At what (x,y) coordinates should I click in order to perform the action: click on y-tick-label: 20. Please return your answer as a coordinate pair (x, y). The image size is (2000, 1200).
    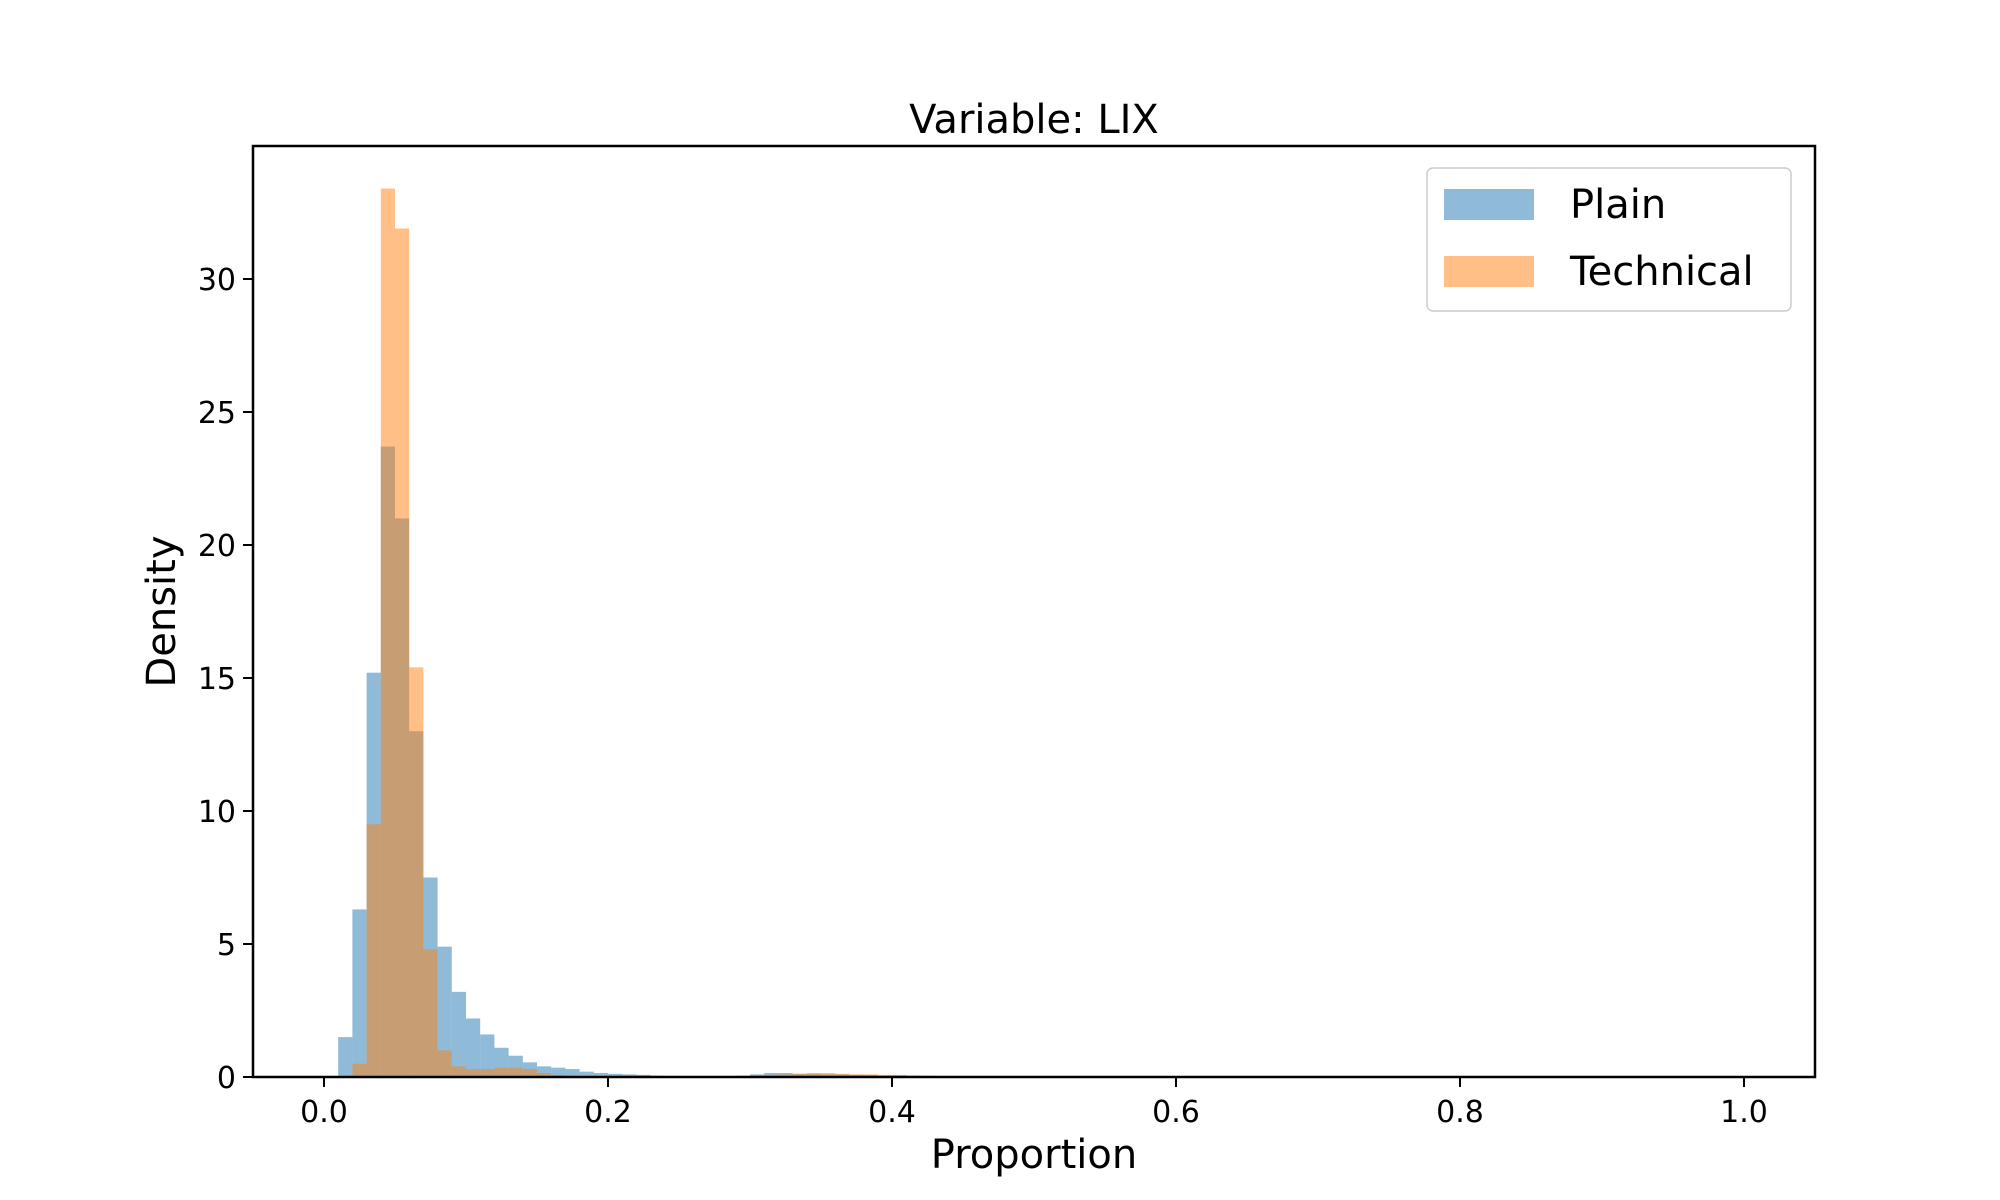
    Looking at the image, I should click on (217, 546).